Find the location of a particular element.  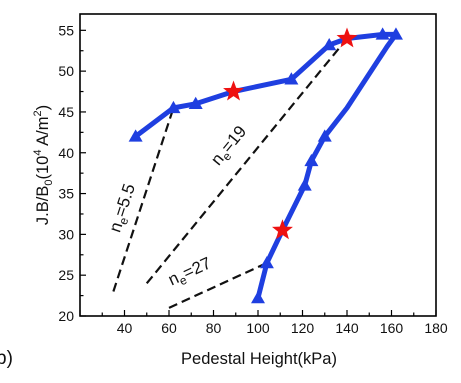

y-title-sub0: 0 is located at coordinates (49, 183).